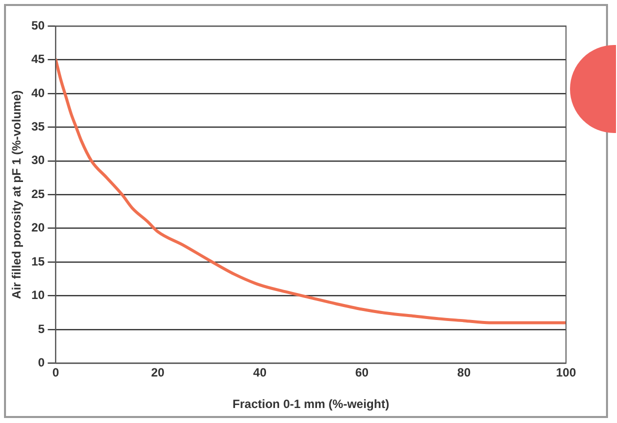 This screenshot has width=617, height=423. I want to click on y-axis-title: Air filled porosity at pF 1 (%-volume), so click(17, 194).